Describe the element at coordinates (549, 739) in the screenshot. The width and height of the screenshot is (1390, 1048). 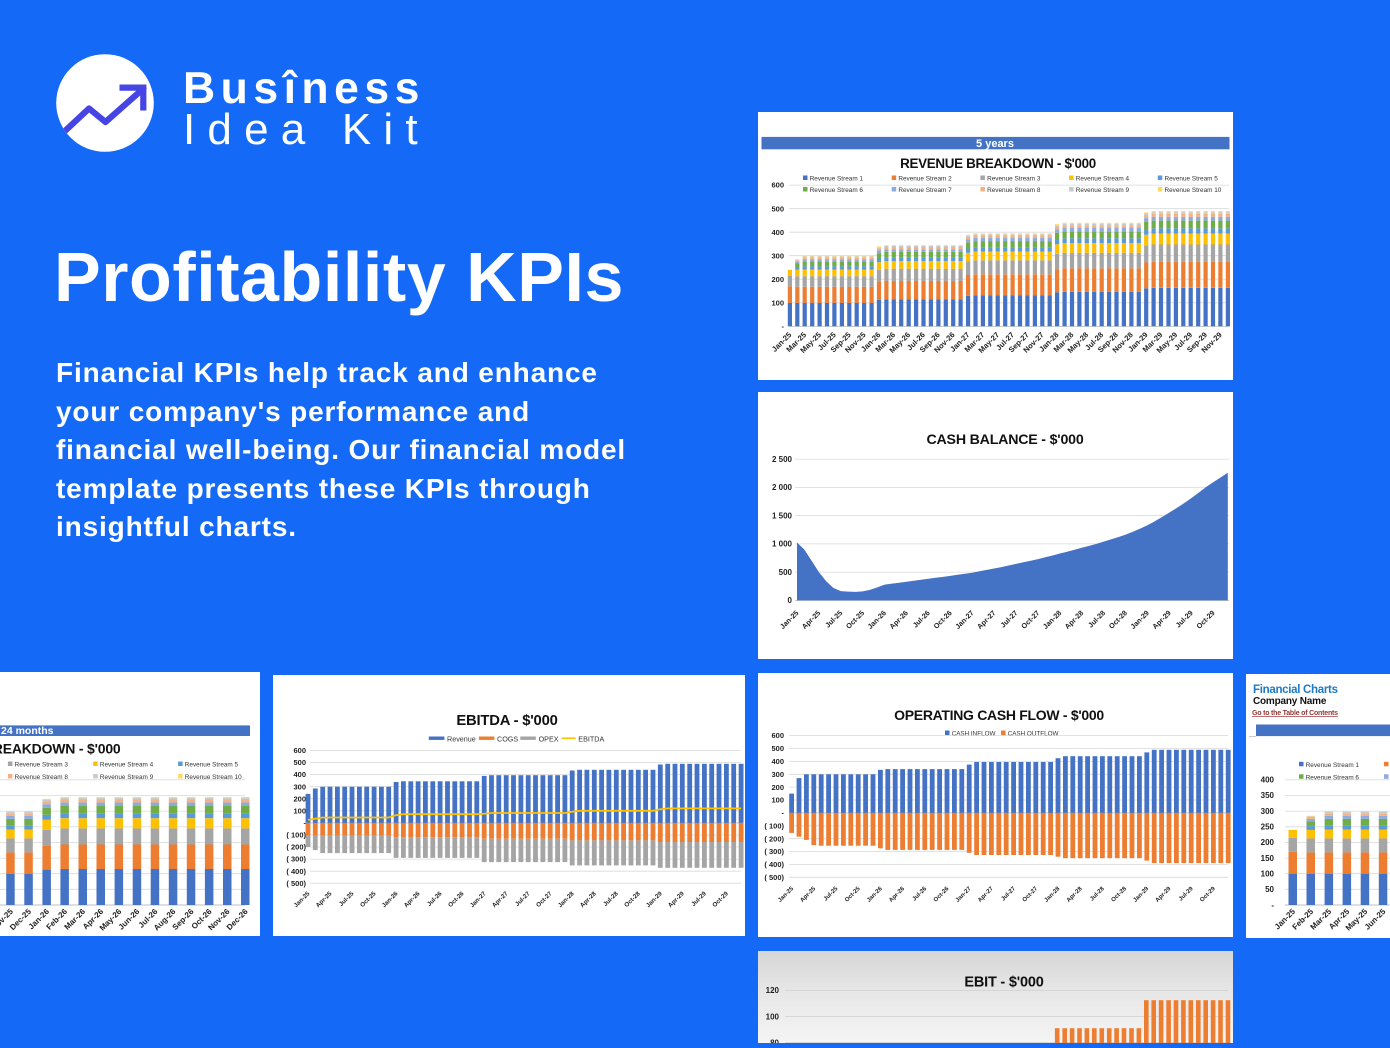
I see `svg-text: OPEX` at that location.